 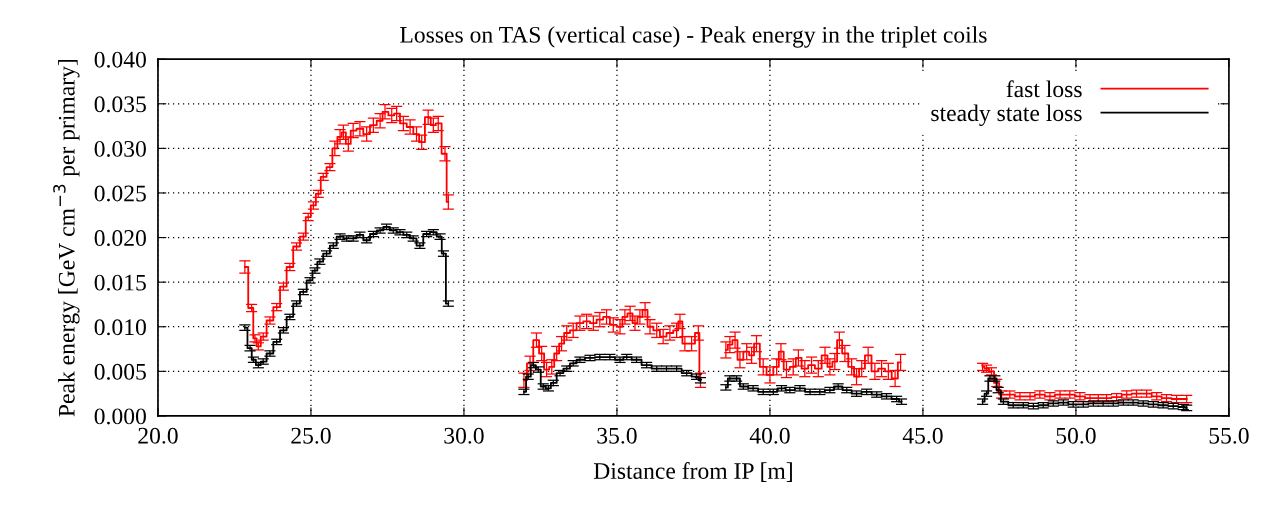 What do you see at coordinates (769, 435) in the screenshot?
I see `x-tick-label: 40.0` at bounding box center [769, 435].